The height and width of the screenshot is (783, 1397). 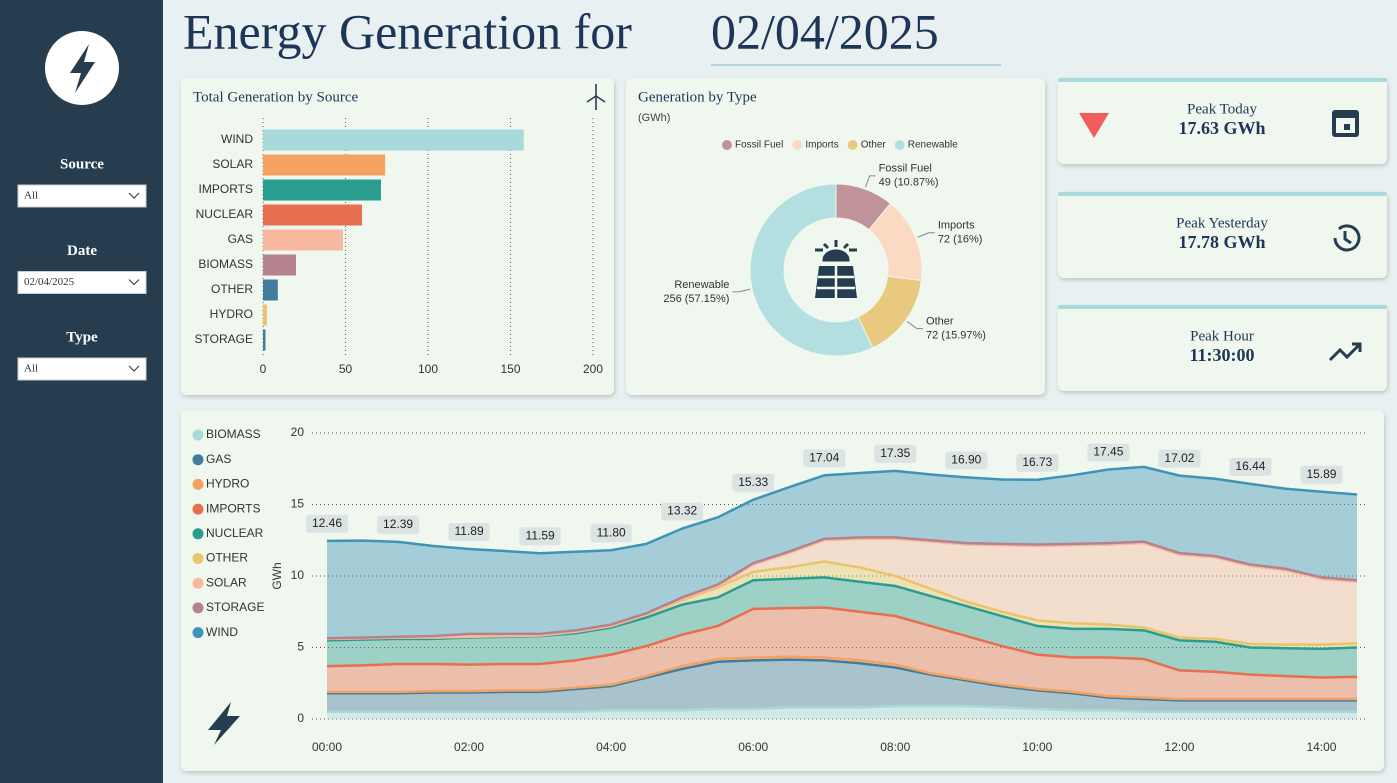 What do you see at coordinates (227, 558) in the screenshot?
I see `legend-label: OTHER` at bounding box center [227, 558].